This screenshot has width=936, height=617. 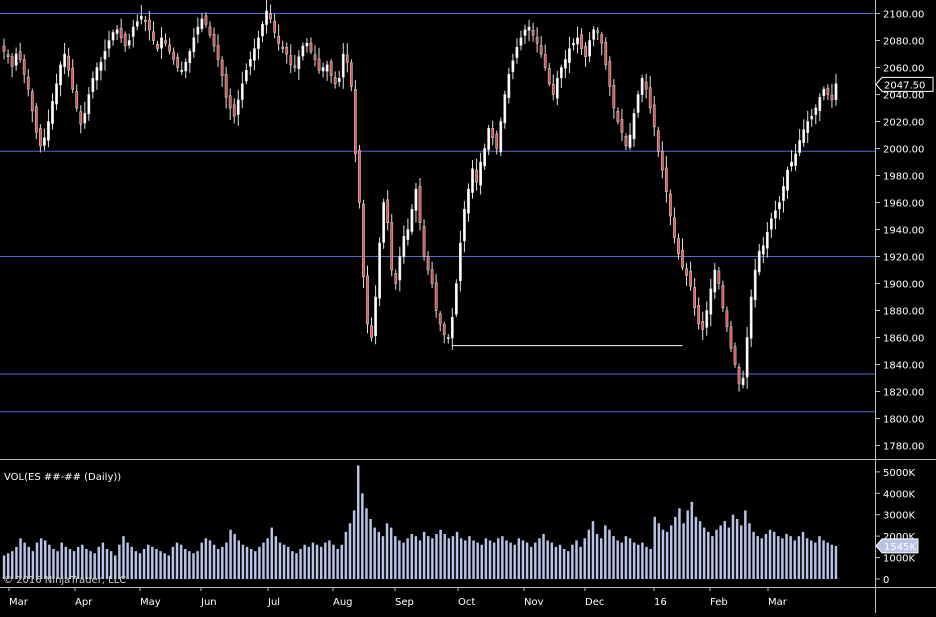 What do you see at coordinates (897, 546) in the screenshot?
I see `last-volume-box` at bounding box center [897, 546].